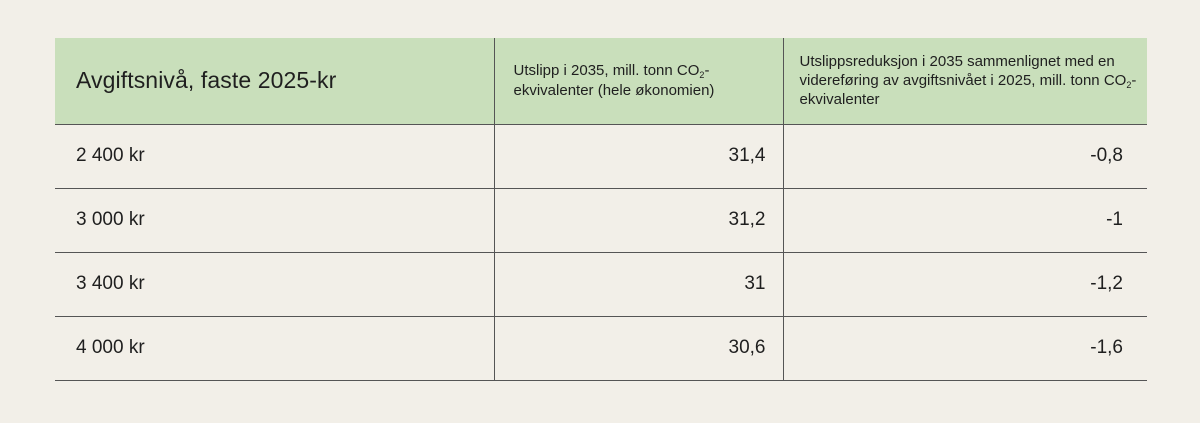 The height and width of the screenshot is (423, 1200). What do you see at coordinates (275, 81) in the screenshot?
I see `header-tax-level: Avgiftsnivå, faste 2025-kr` at bounding box center [275, 81].